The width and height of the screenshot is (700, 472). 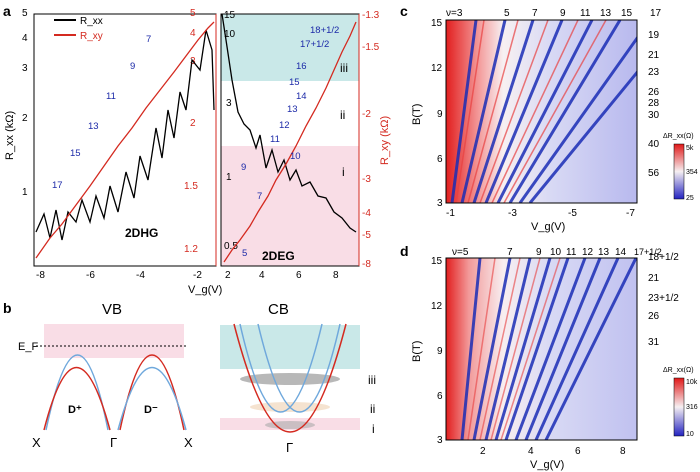 I want to click on level-label: 7, so click(x=259, y=196).